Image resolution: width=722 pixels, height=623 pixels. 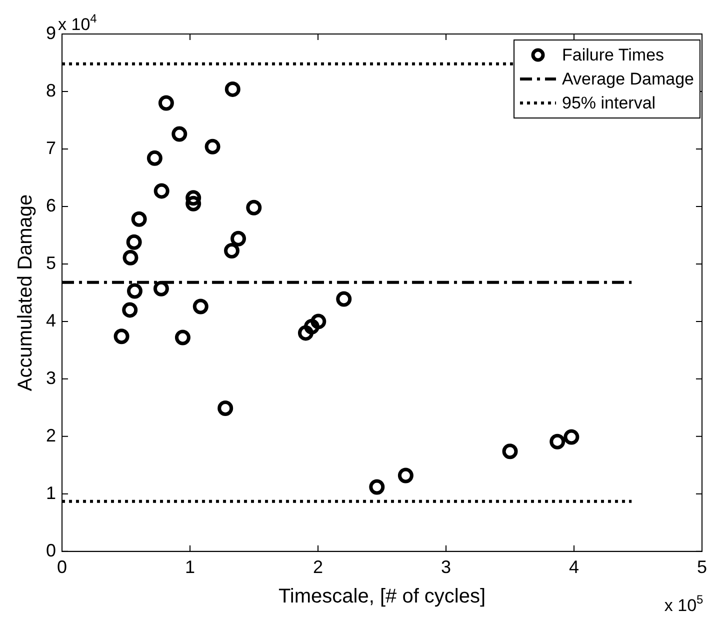 What do you see at coordinates (51, 262) in the screenshot?
I see `y-tick-label: 5` at bounding box center [51, 262].